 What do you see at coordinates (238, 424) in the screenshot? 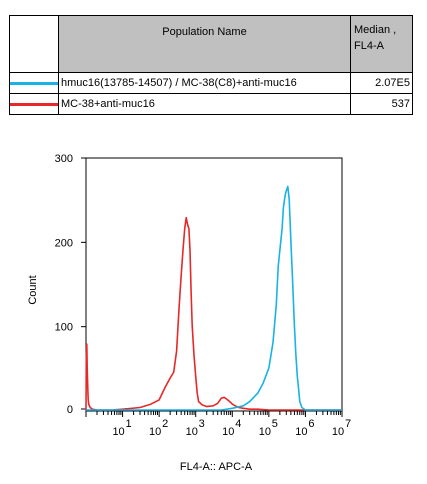
I see `x-tick-exponent: 4` at bounding box center [238, 424].